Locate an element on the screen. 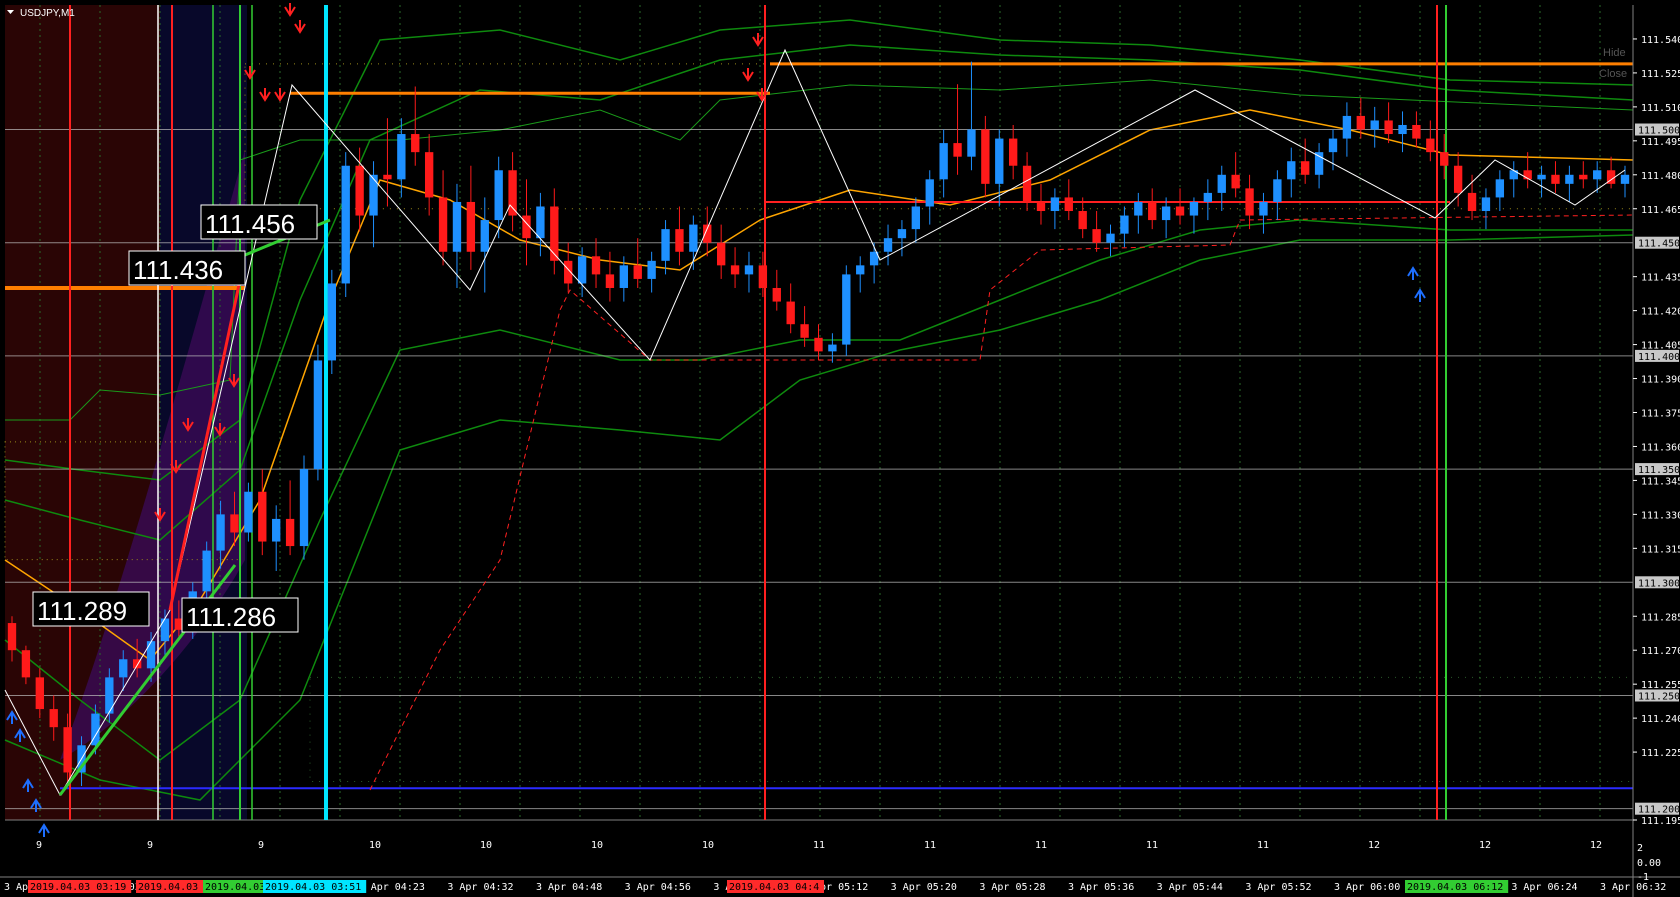  price-highlight-label: 111.200 is located at coordinates (1659, 810).